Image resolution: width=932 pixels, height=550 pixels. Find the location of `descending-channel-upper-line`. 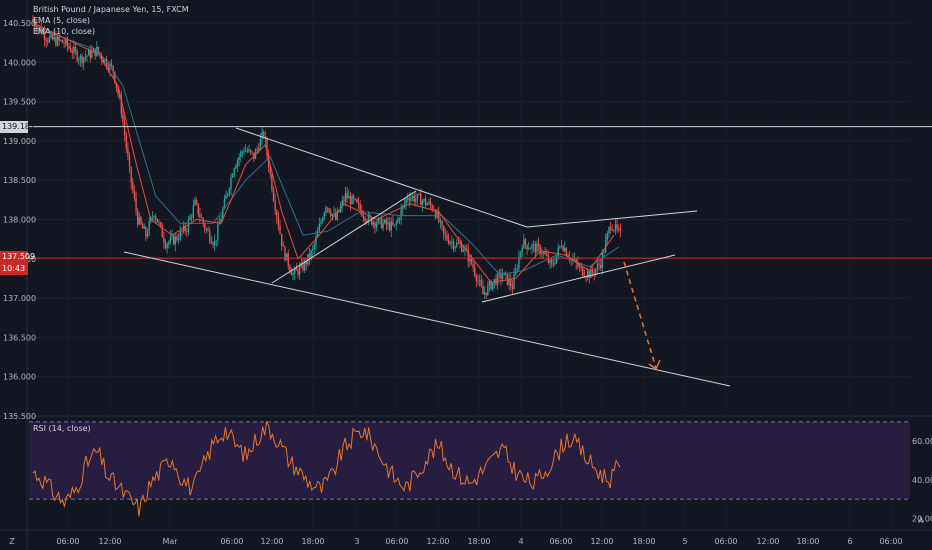

descending-channel-upper-line is located at coordinates (381, 177).